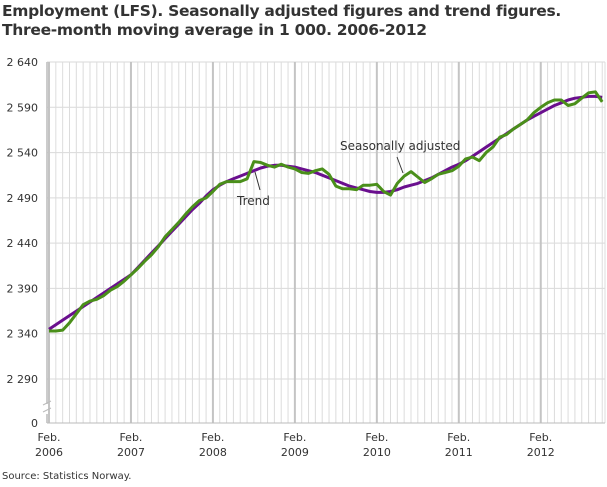 This screenshot has width=607, height=487. Describe the element at coordinates (459, 452) in the screenshot. I see `x-tick-label: 2011` at that location.